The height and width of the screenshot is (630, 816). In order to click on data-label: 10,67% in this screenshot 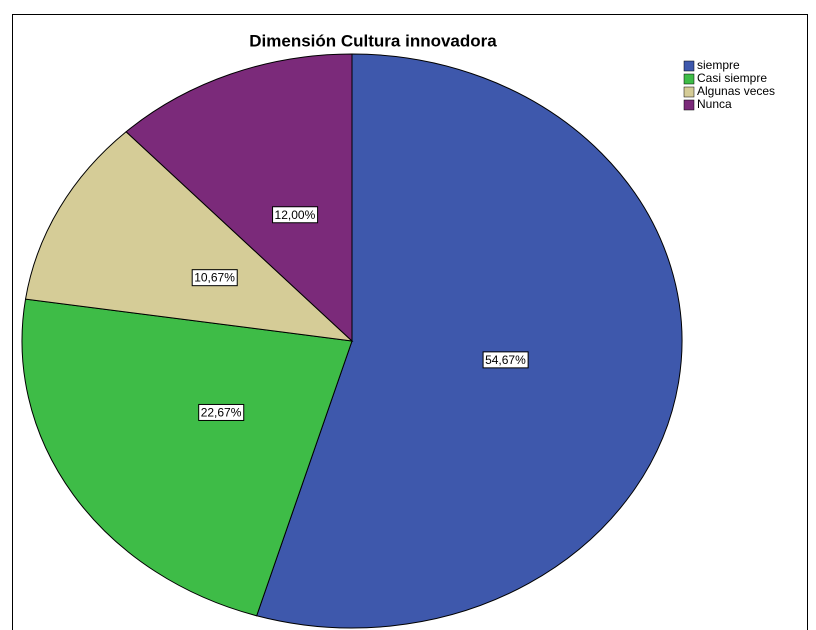, I will do `click(214, 278)`.